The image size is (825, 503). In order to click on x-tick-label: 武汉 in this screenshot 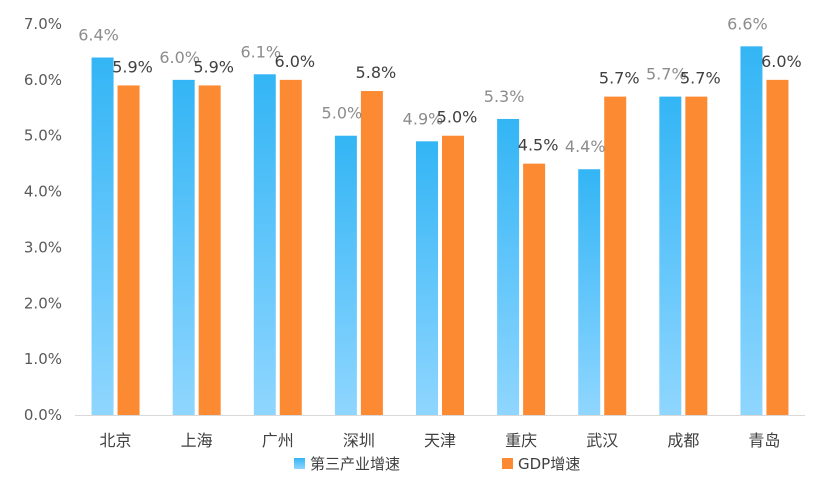, I will do `click(602, 440)`.